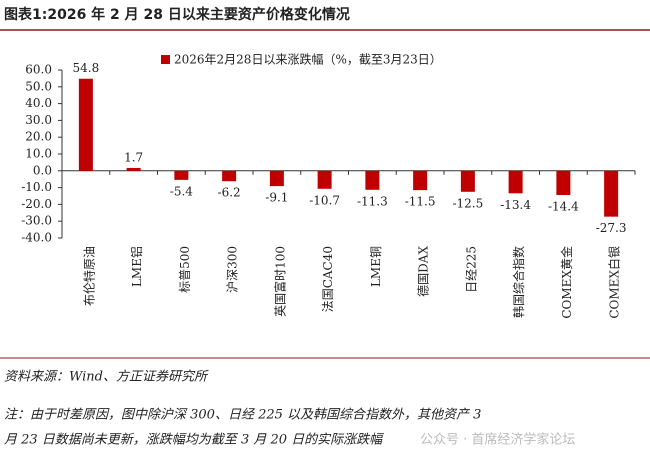 The width and height of the screenshot is (650, 462). What do you see at coordinates (36, 187) in the screenshot?
I see `y-tick-label: -10.0` at bounding box center [36, 187].